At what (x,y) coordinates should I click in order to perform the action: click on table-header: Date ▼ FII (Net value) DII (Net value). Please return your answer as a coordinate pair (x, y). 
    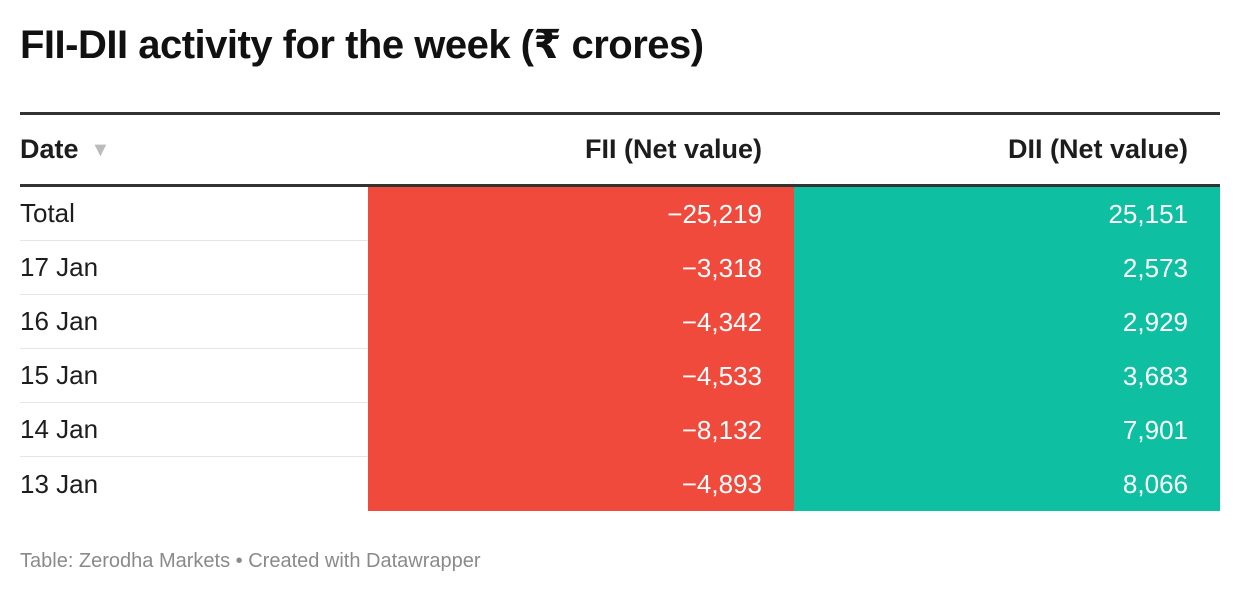
    Looking at the image, I should click on (620, 151).